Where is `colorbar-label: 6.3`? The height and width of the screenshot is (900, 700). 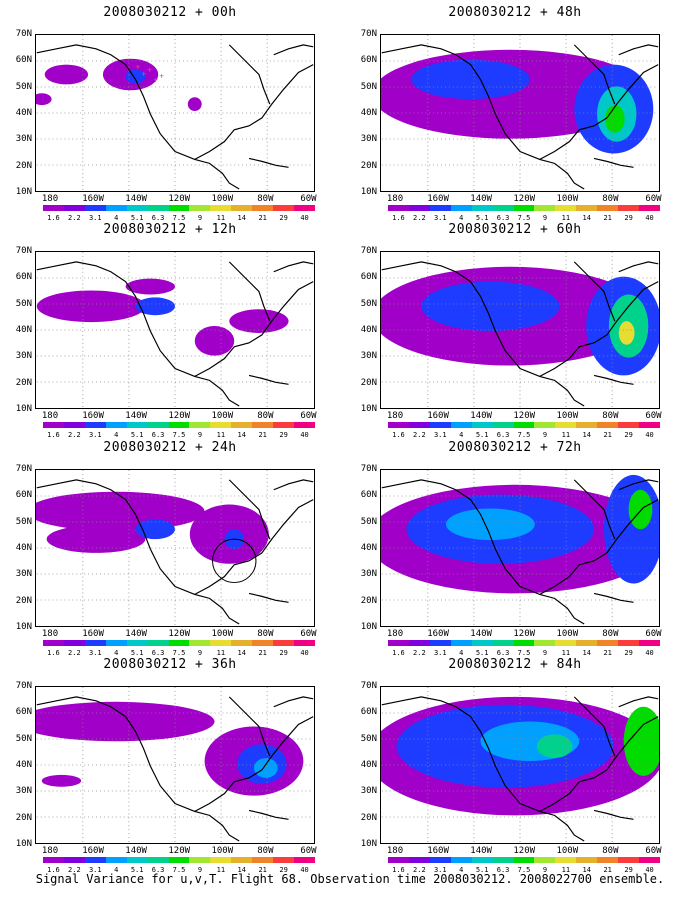
colorbar-label: 6.3 is located at coordinates (158, 218).